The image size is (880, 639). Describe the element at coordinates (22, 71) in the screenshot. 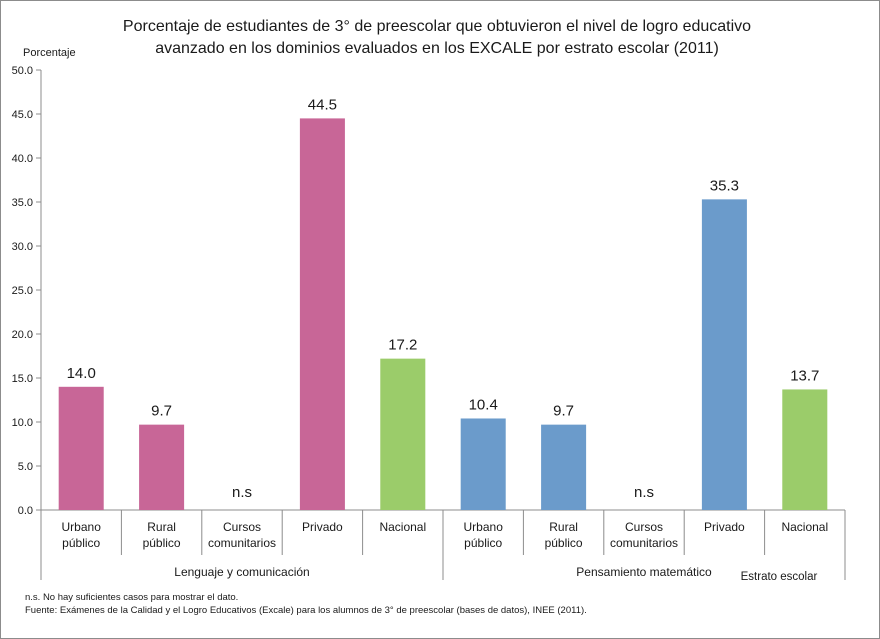

I see `y-tick-label: 50.0` at that location.